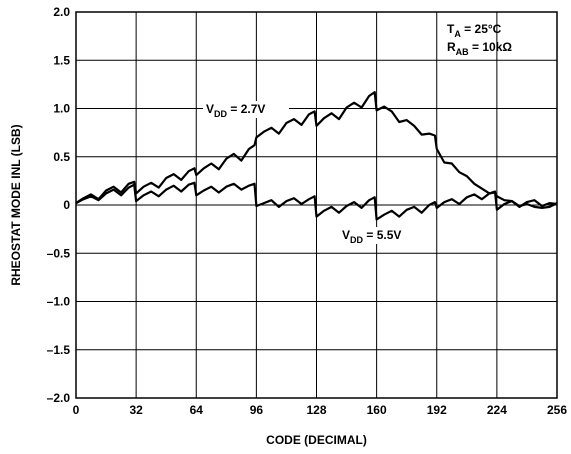  Describe the element at coordinates (197, 410) in the screenshot. I see `x-tick-label: 64` at that location.